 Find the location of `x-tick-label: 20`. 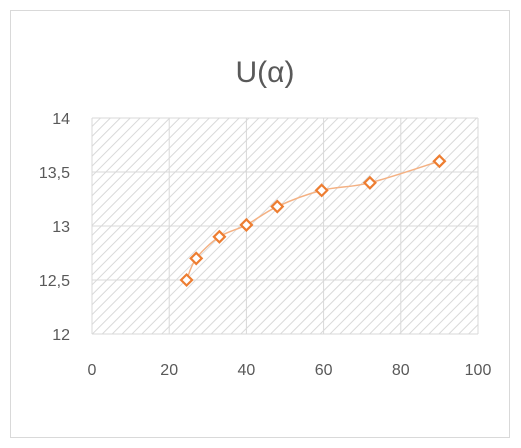

x-tick-label: 20 is located at coordinates (169, 370).